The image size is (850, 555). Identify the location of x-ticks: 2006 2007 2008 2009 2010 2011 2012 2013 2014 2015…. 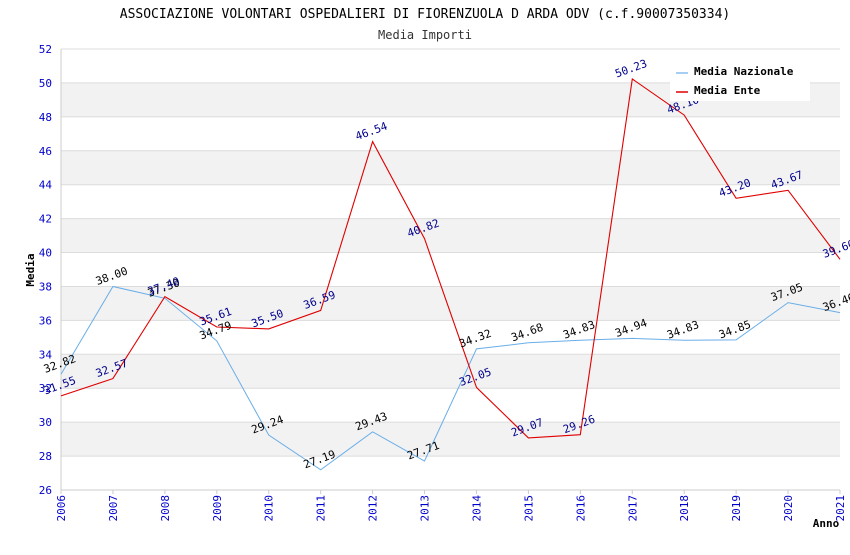
(451, 506).